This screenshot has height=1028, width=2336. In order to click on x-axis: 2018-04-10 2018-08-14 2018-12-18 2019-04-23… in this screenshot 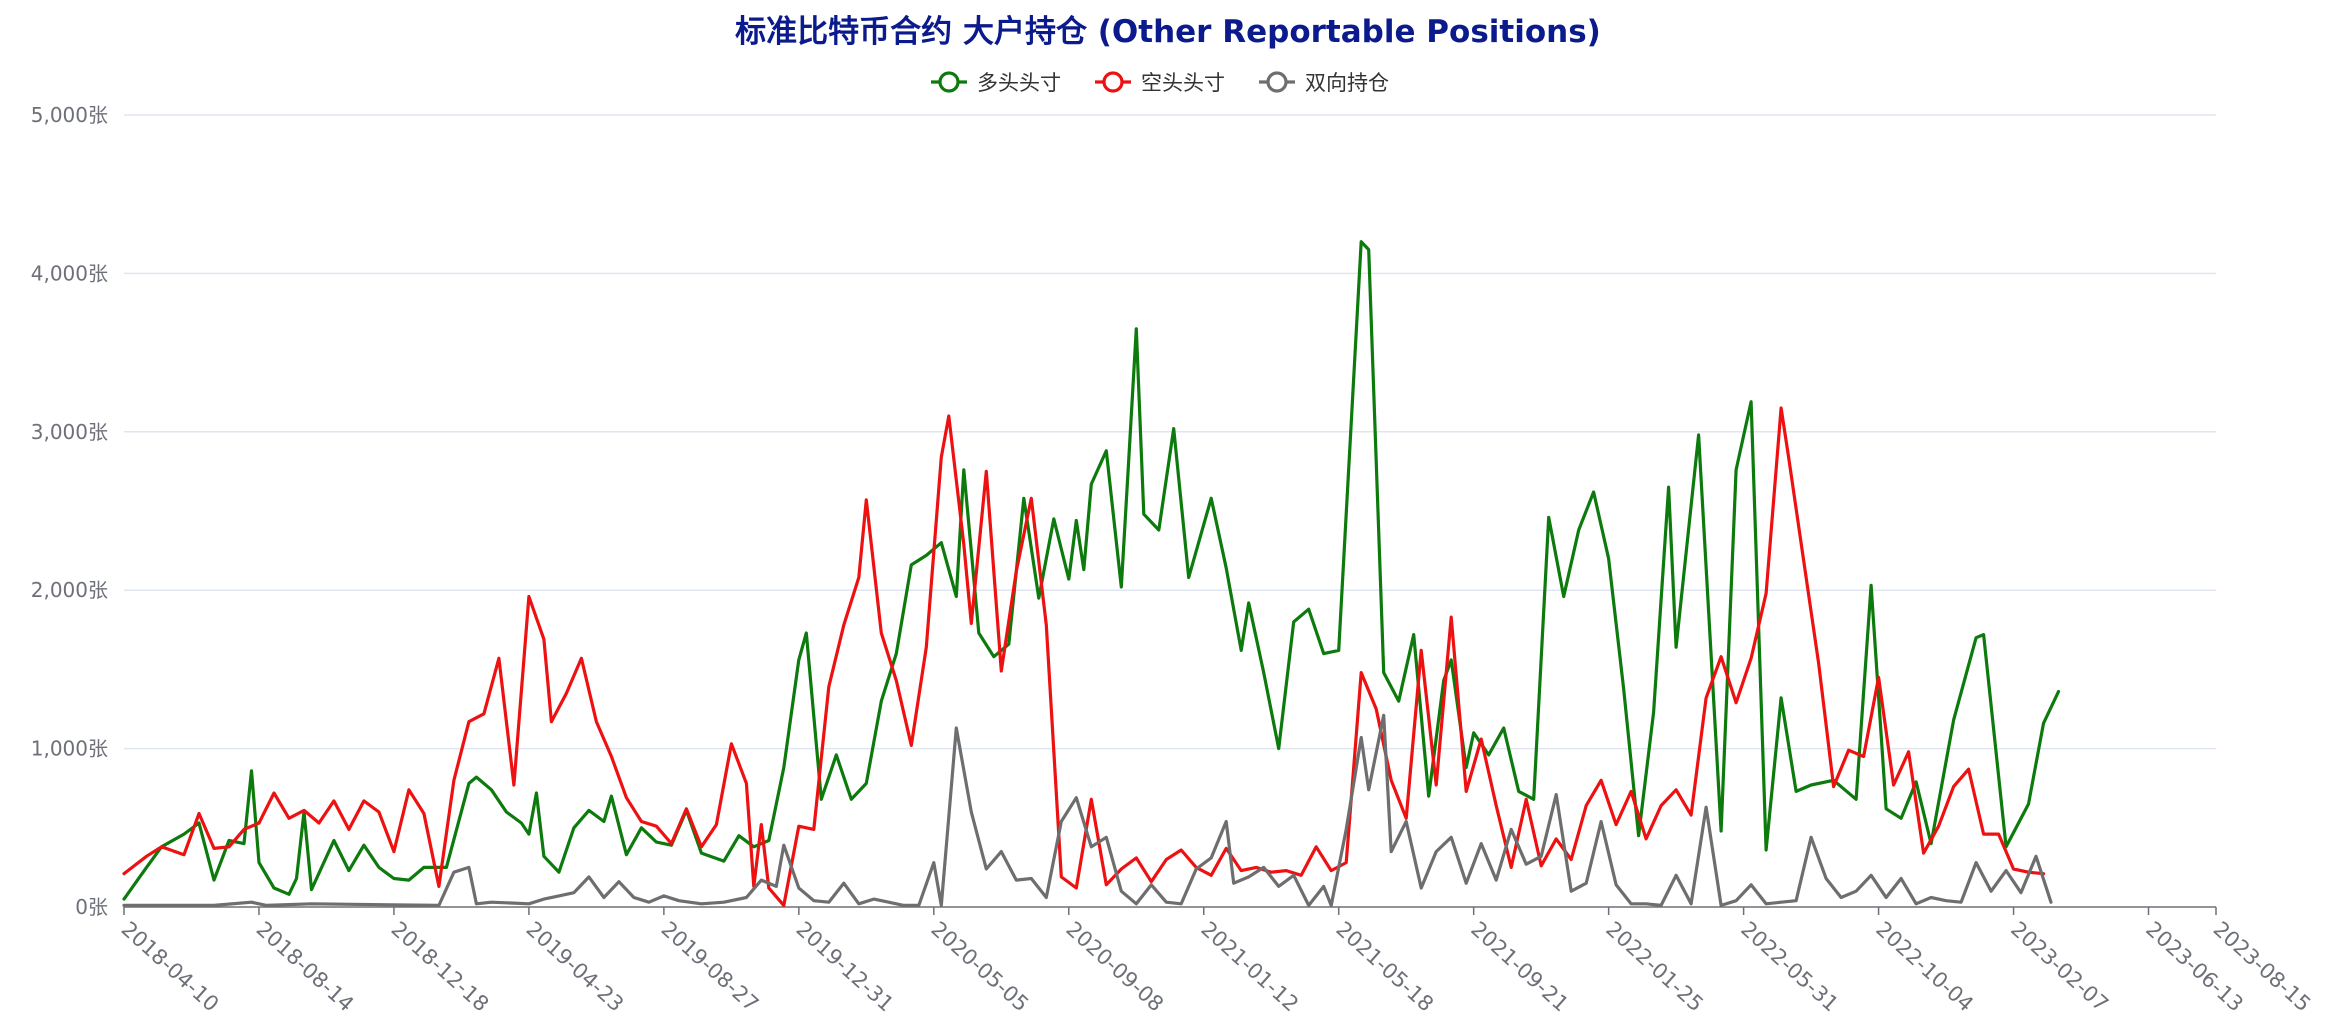, I will do `click(1216, 961)`.